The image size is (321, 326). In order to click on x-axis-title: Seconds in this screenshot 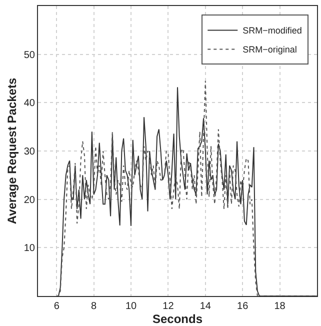, I will do `click(177, 319)`.